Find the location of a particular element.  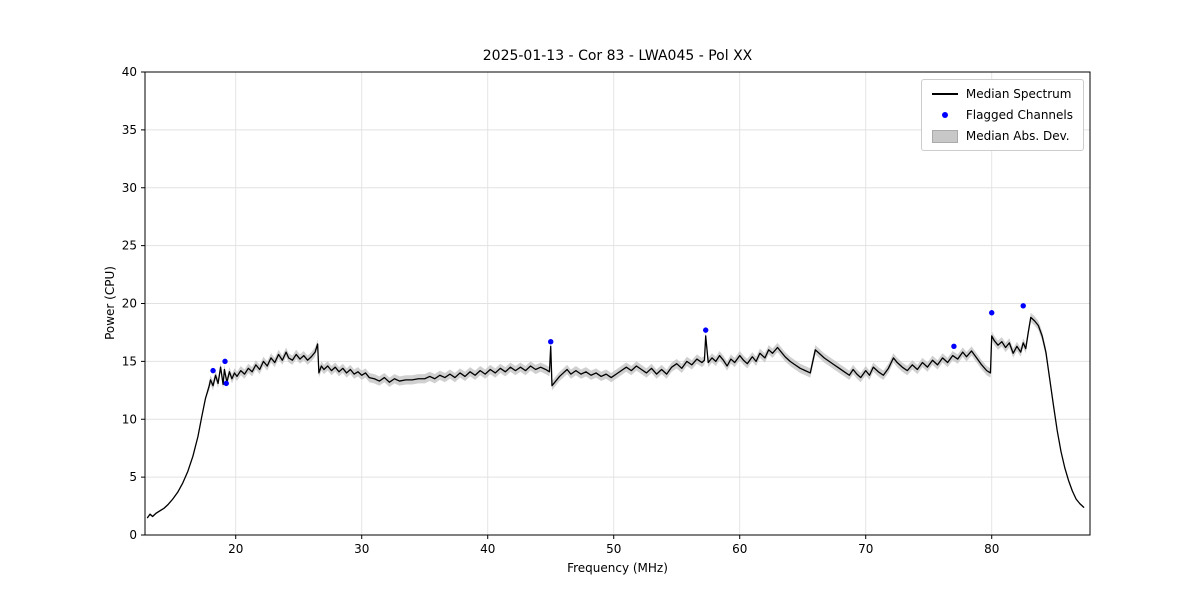

x-axis-label: Frequency (MHz) is located at coordinates (617, 568).